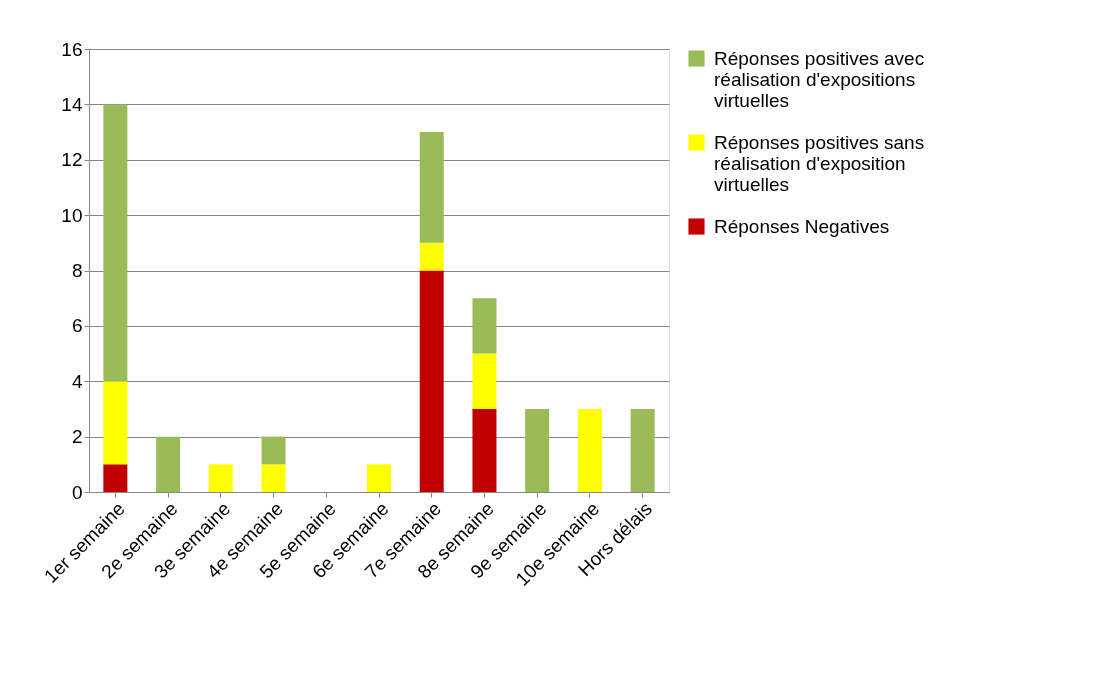  What do you see at coordinates (77, 381) in the screenshot?
I see `y-tick-label: 4` at bounding box center [77, 381].